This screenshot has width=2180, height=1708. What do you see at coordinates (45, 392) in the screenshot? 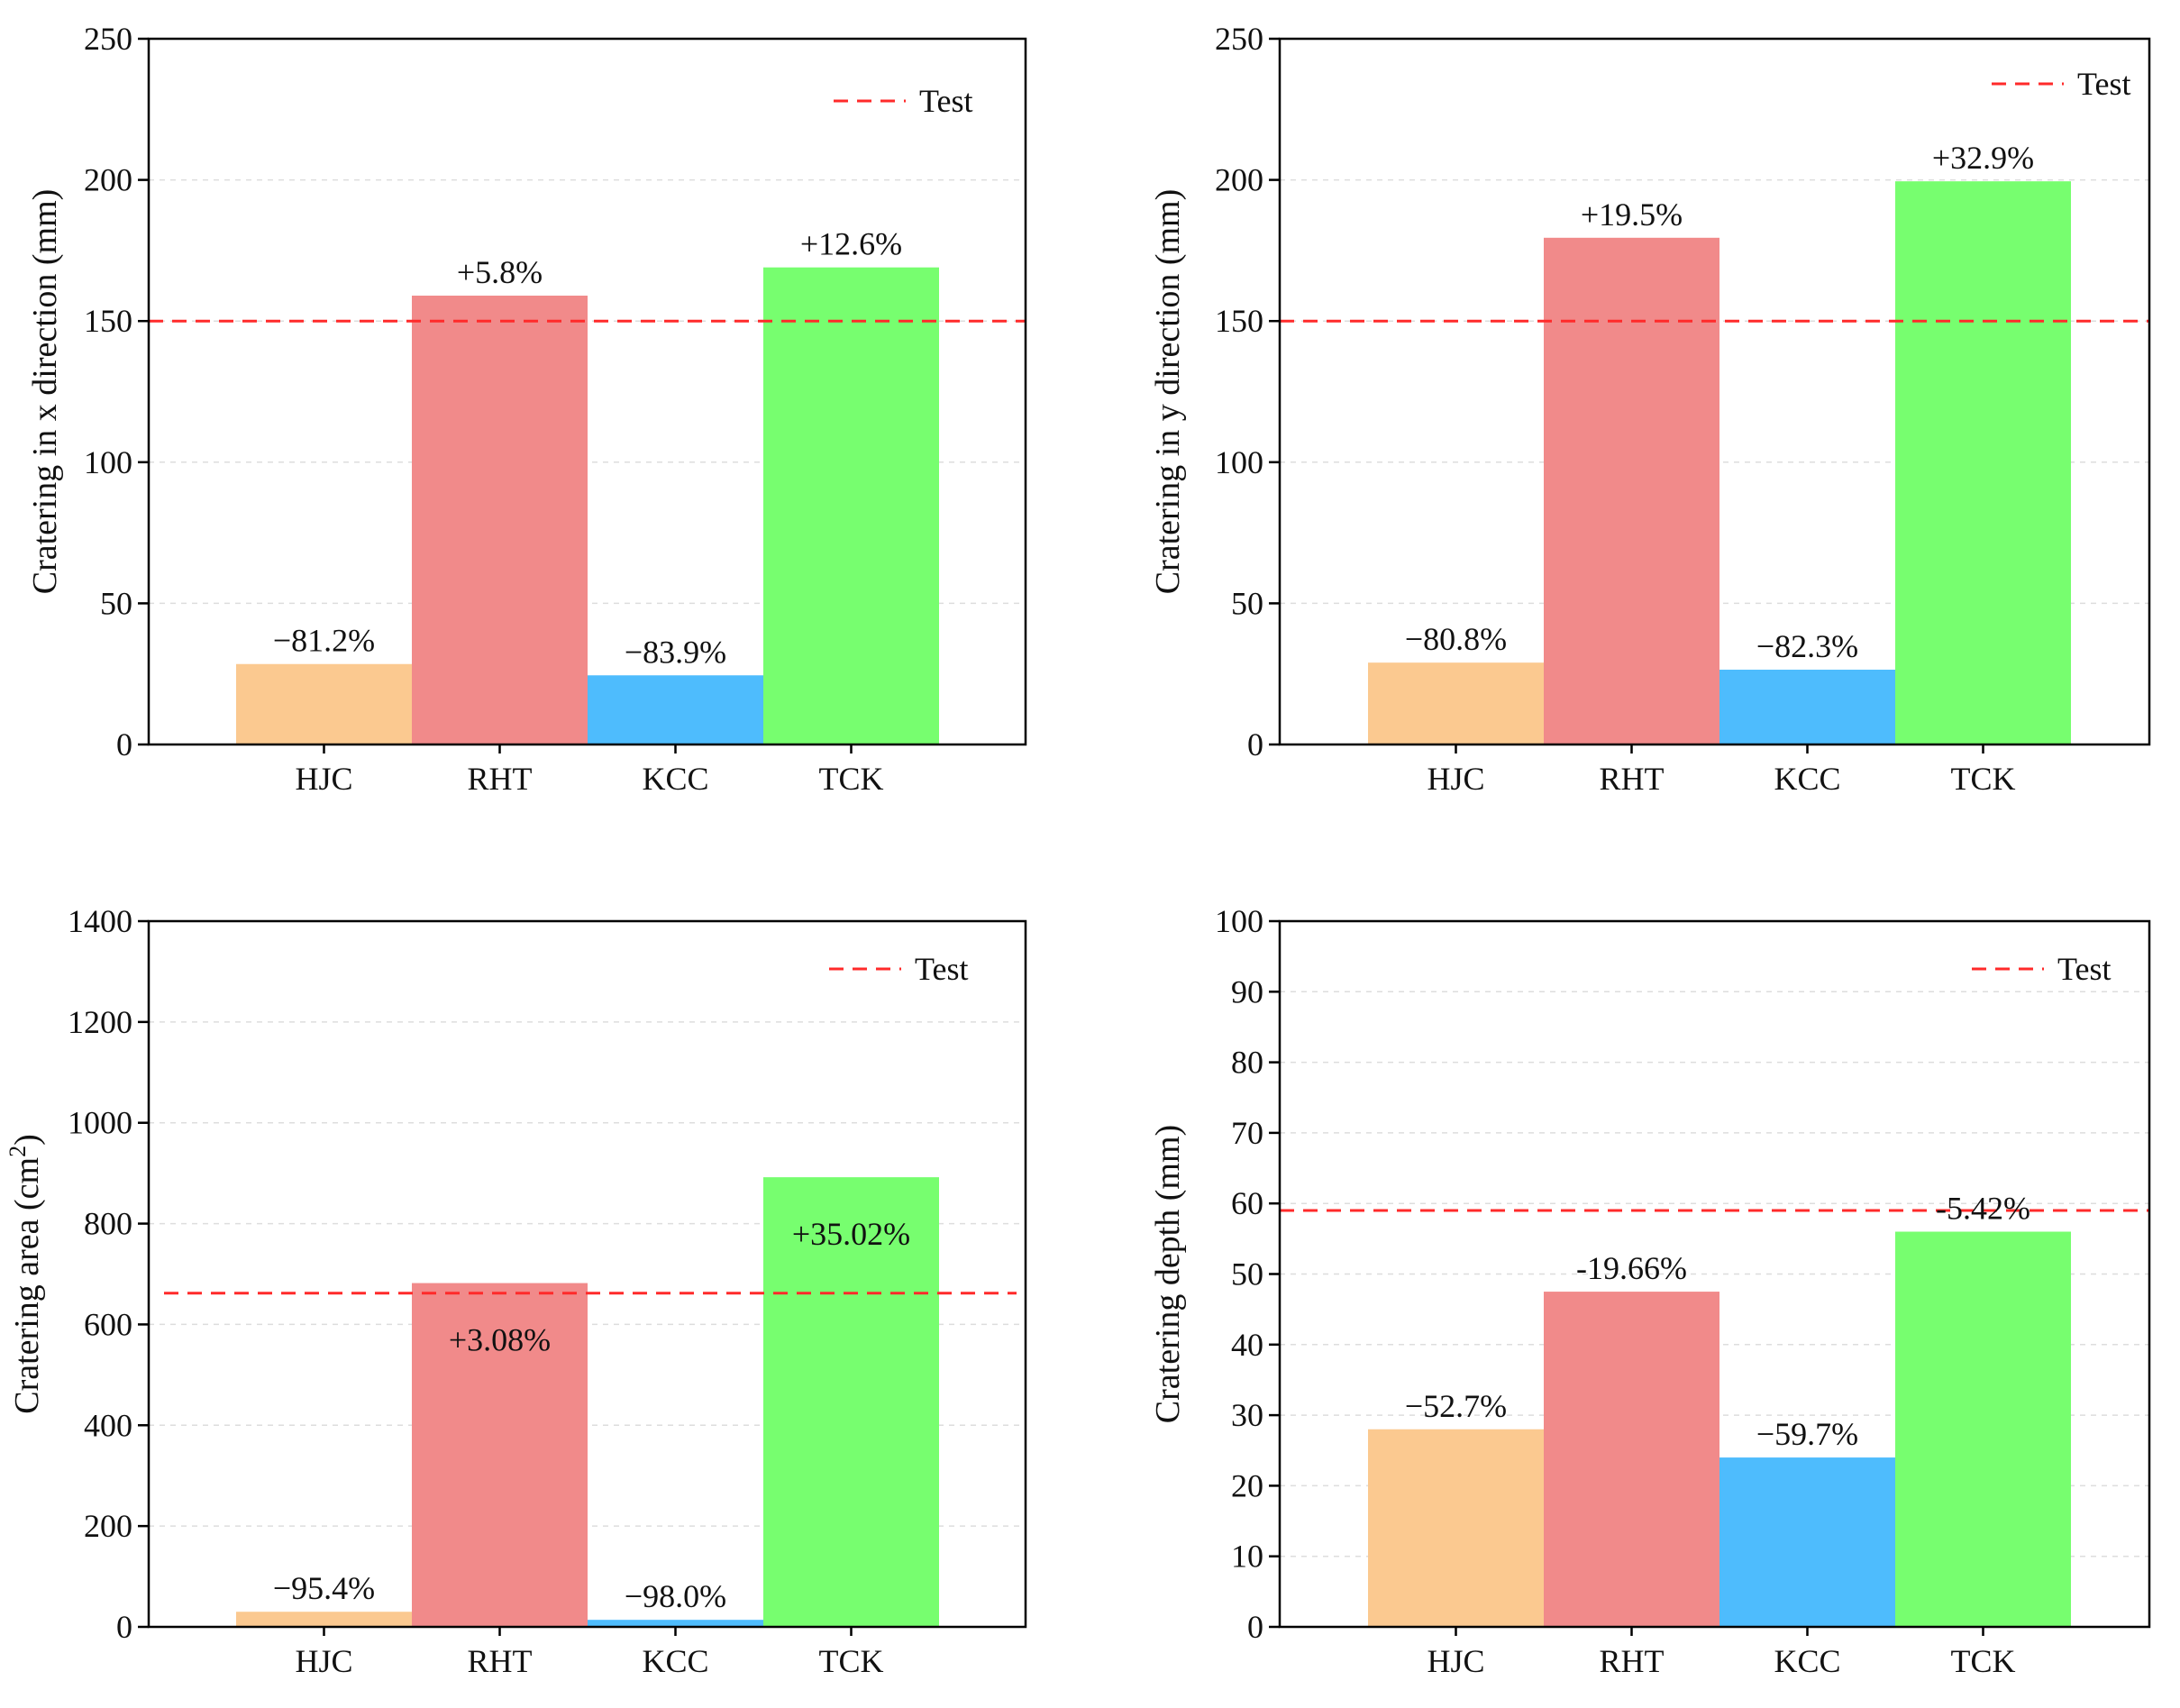
I see `y-axis-title: Cratering in x direction (mm)` at bounding box center [45, 392].